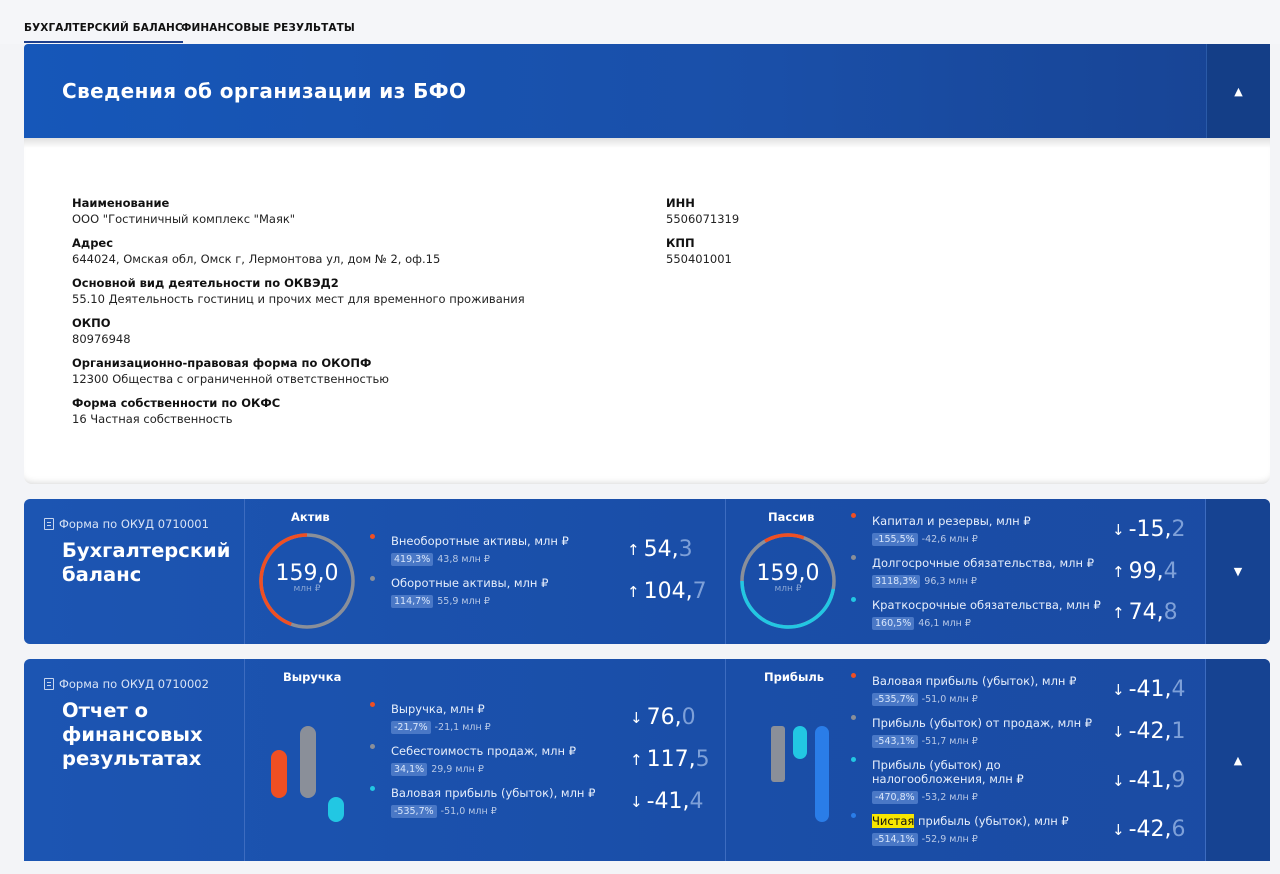 The width and height of the screenshot is (1280, 874). Describe the element at coordinates (949, 797) in the screenshot. I see `row-abs: -53,2 млн ₽` at that location.